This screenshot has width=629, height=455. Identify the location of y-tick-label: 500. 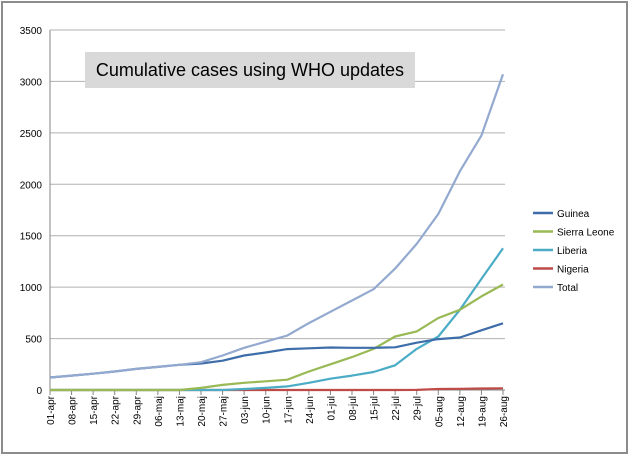
(33, 340).